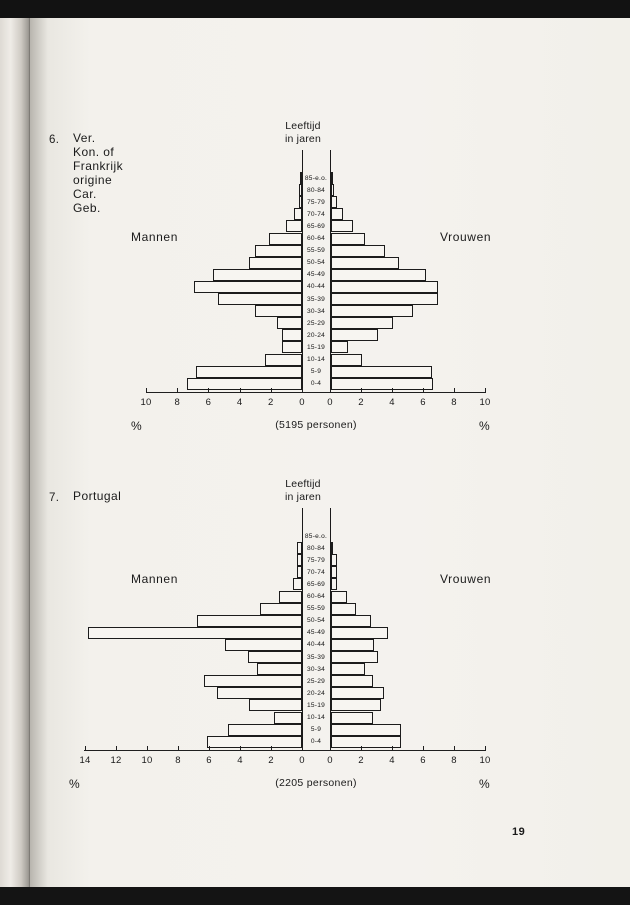 This screenshot has width=630, height=905. I want to click on age-group-label: 40-44, so click(316, 645).